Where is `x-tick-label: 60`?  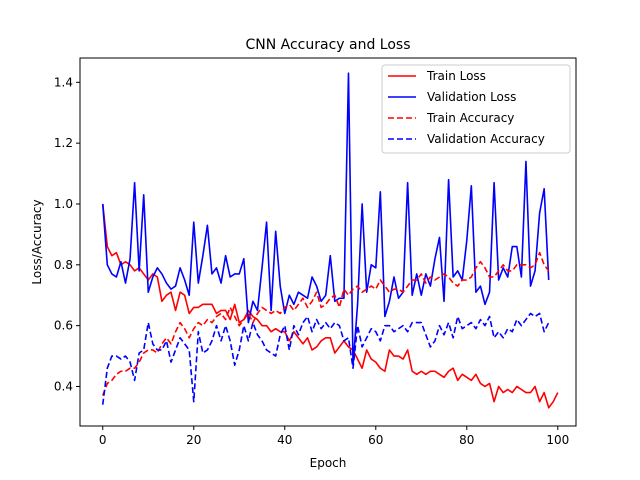
x-tick-label: 60 is located at coordinates (375, 440).